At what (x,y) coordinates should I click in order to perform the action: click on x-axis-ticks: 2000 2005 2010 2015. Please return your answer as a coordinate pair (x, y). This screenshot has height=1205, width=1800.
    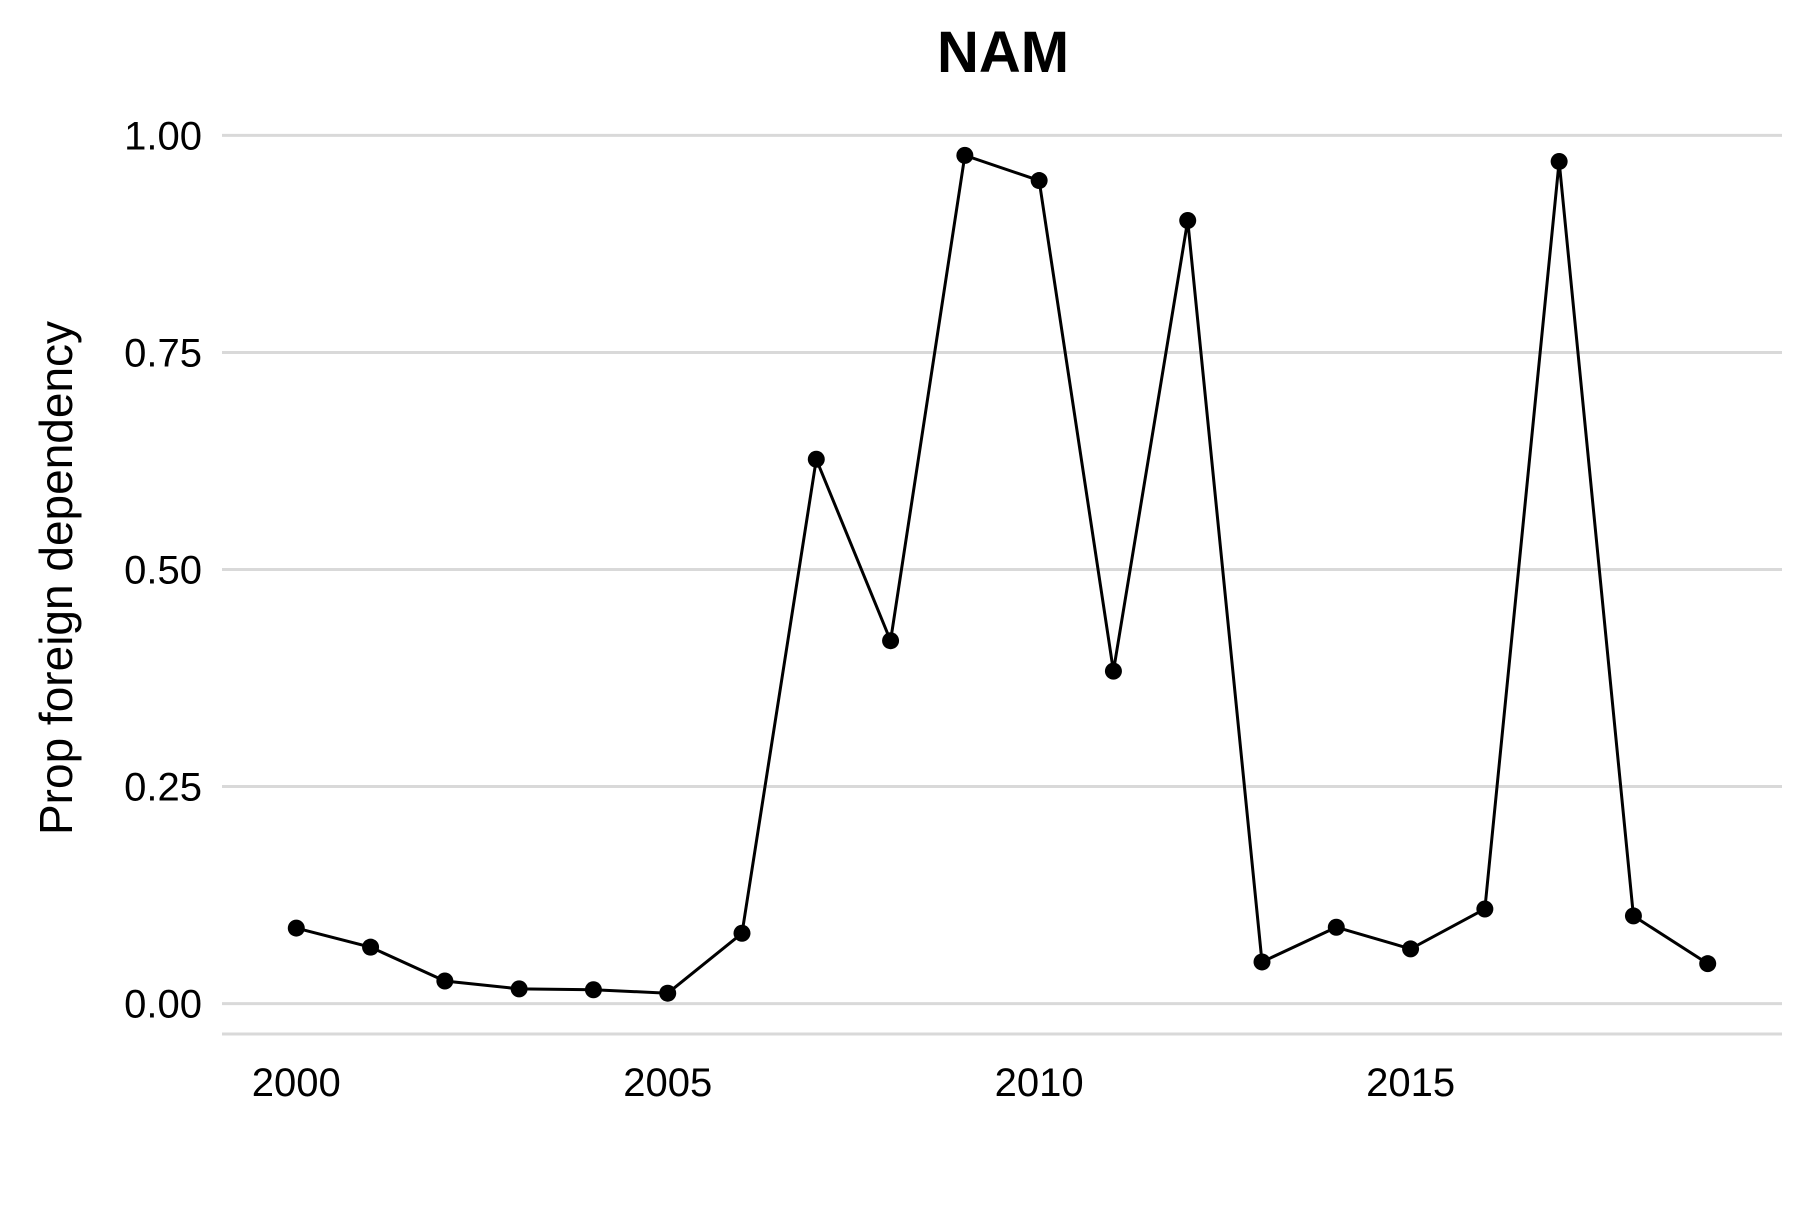
    Looking at the image, I should click on (853, 1083).